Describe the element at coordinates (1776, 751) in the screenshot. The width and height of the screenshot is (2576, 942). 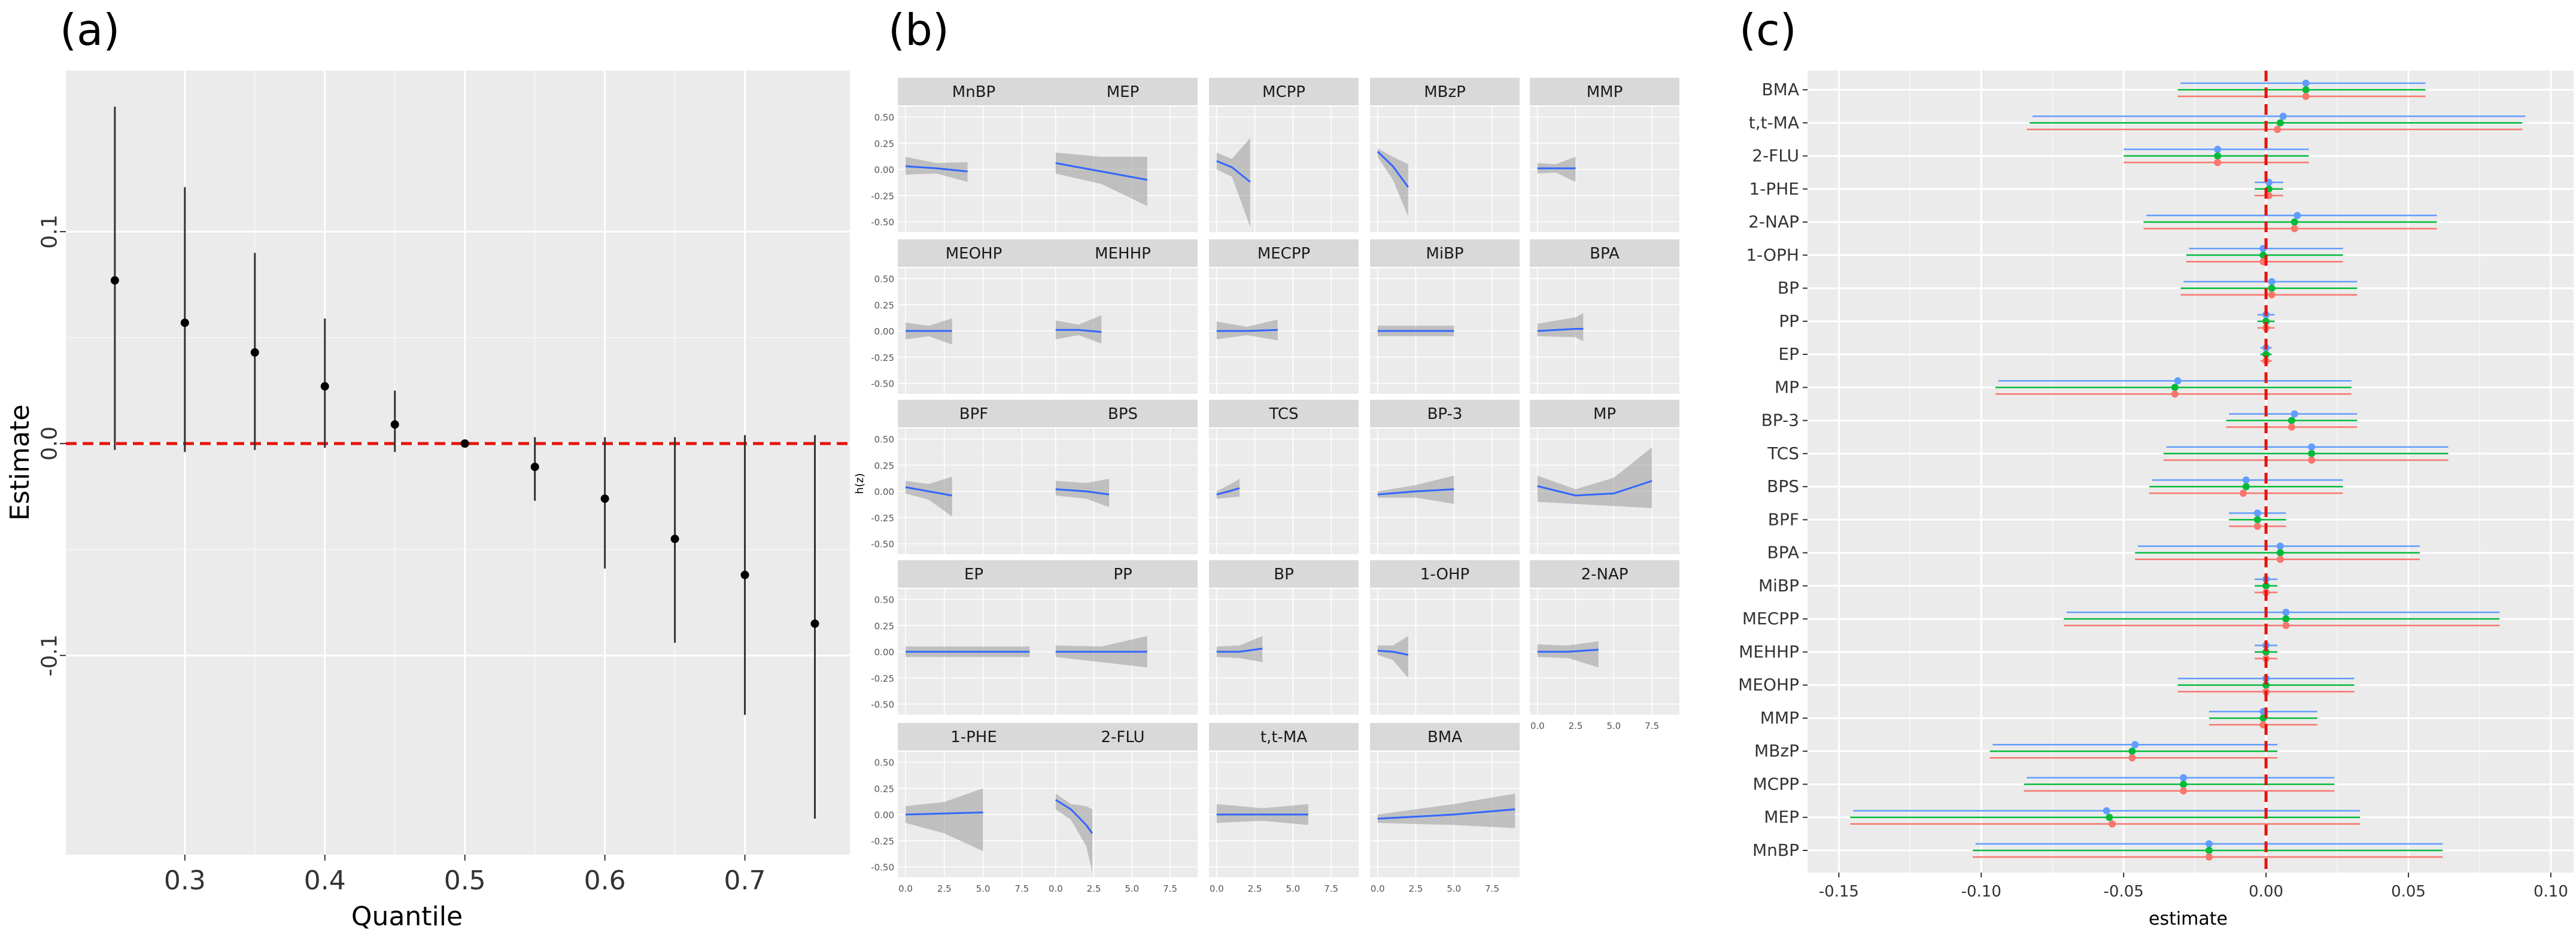
I see `panel-c-y-tick-label: MBzP` at that location.